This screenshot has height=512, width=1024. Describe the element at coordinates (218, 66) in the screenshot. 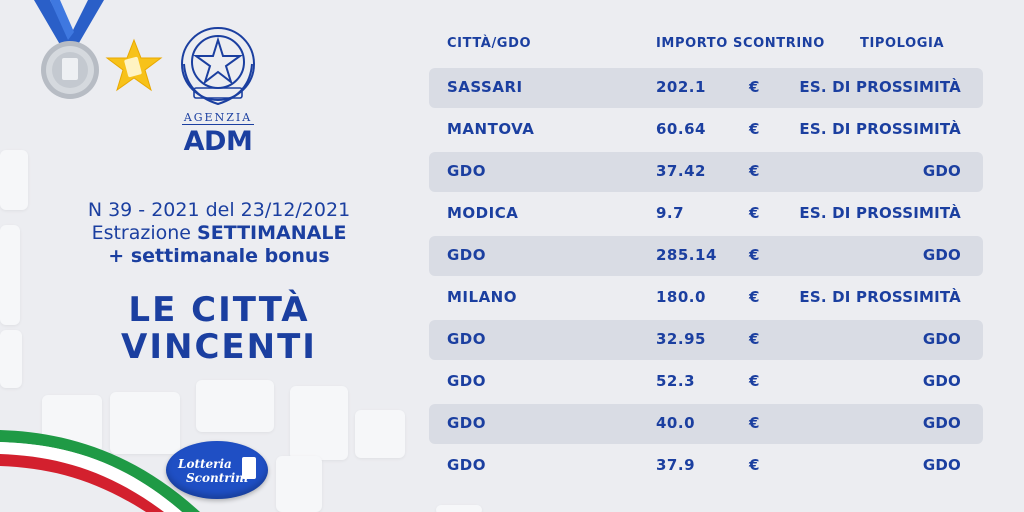

I see `republic-emblem-icon` at that location.